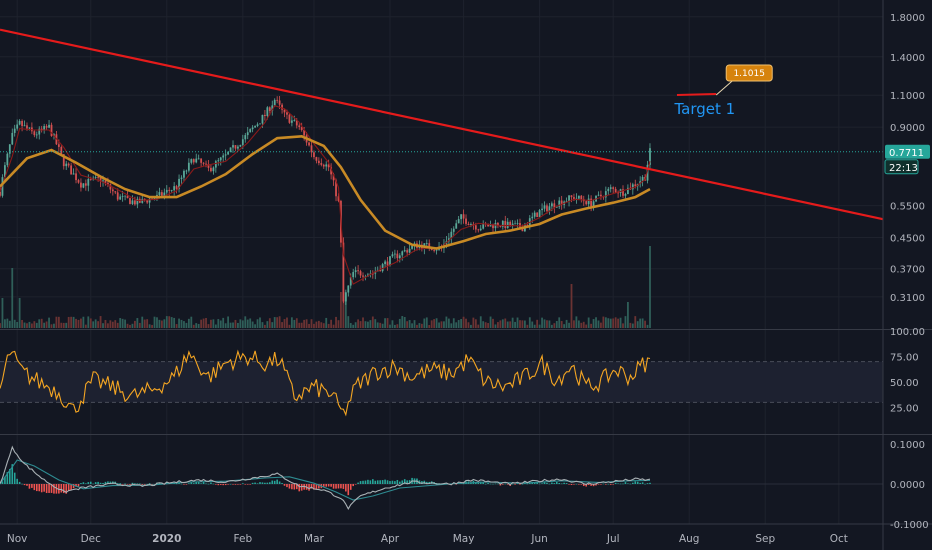  I want to click on rsi-band, so click(441, 382).